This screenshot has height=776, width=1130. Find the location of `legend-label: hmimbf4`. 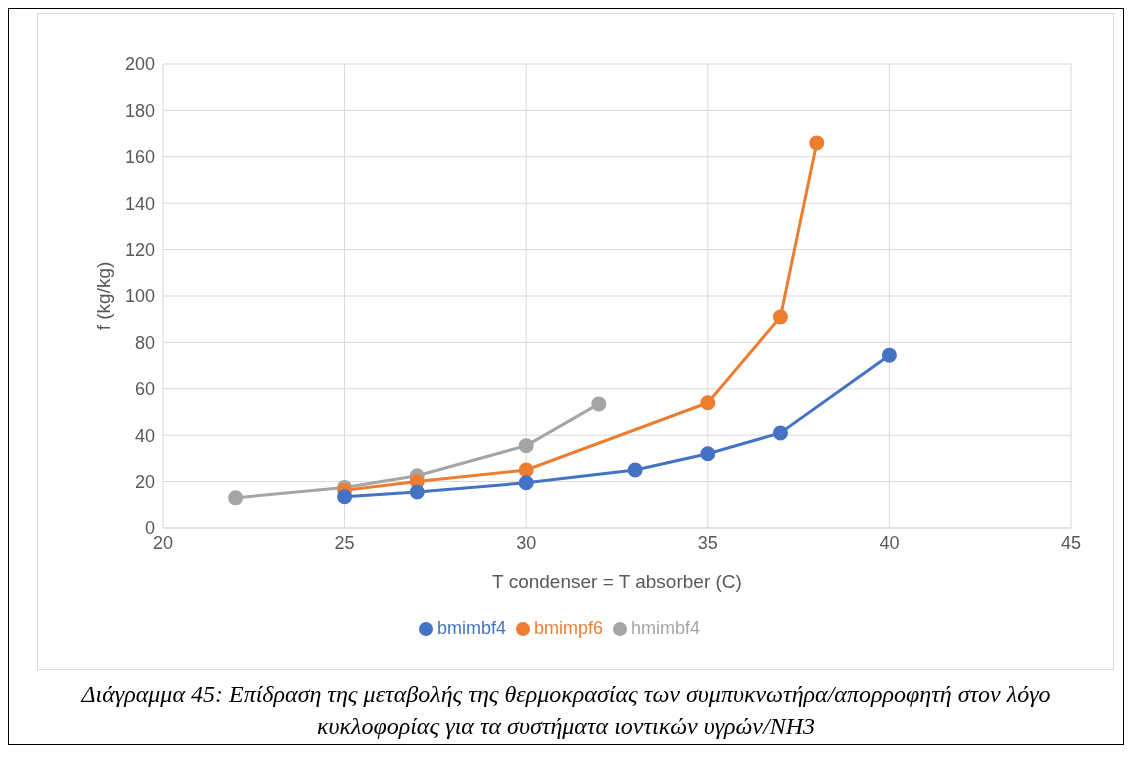

legend-label: hmimbf4 is located at coordinates (666, 628).